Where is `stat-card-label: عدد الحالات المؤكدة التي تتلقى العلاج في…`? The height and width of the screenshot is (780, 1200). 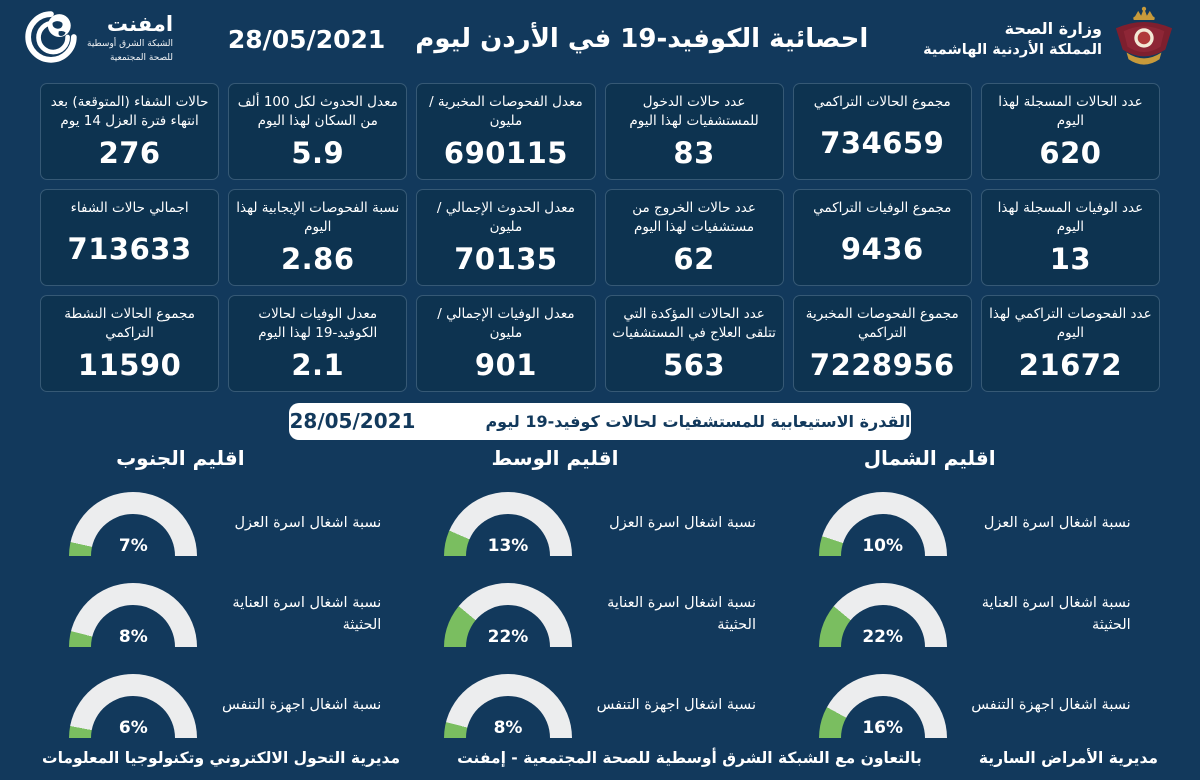 stat-card-label: عدد الحالات المؤكدة التي تتلقى العلاج في… is located at coordinates (694, 323).